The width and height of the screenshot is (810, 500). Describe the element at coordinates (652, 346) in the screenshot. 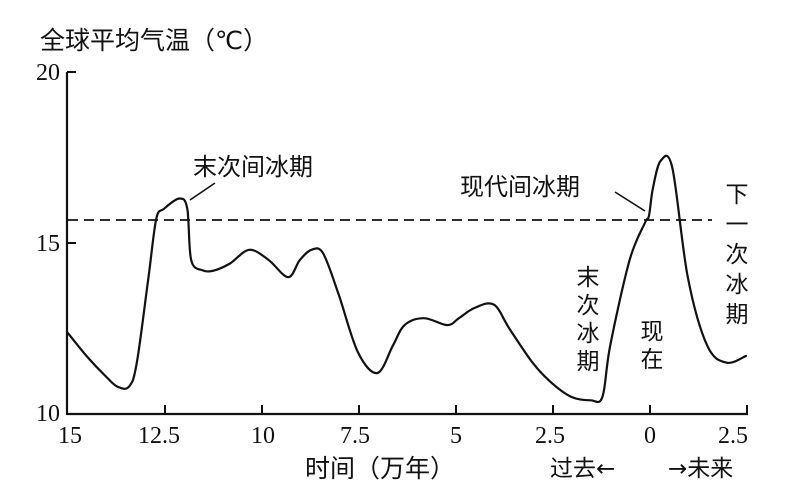

I see `annotation-now: 现 在` at that location.